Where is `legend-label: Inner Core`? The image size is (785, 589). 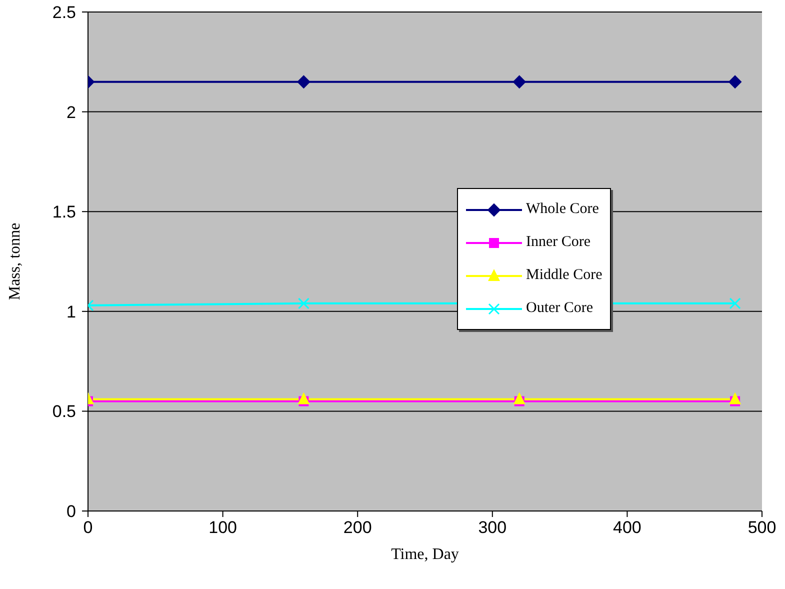
legend-label: Inner Core is located at coordinates (558, 242).